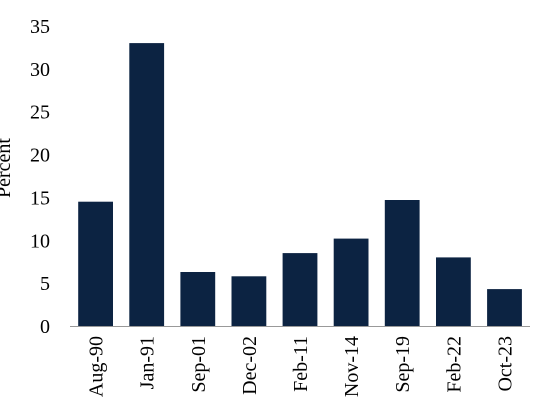  Describe the element at coordinates (505, 364) in the screenshot. I see `x-tick-label: Oct-23` at that location.